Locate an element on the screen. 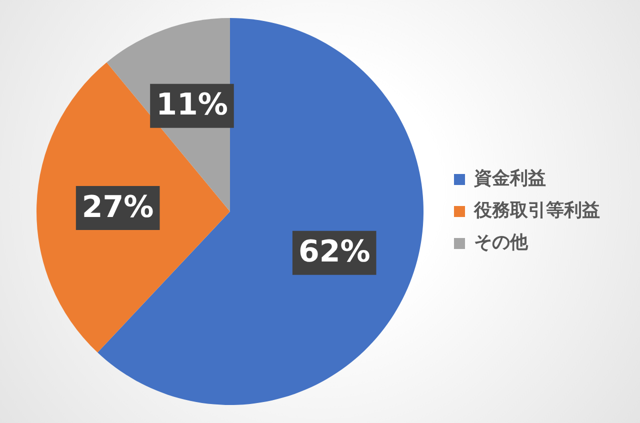 The width and height of the screenshot is (640, 423). data-label: 27% is located at coordinates (118, 207).